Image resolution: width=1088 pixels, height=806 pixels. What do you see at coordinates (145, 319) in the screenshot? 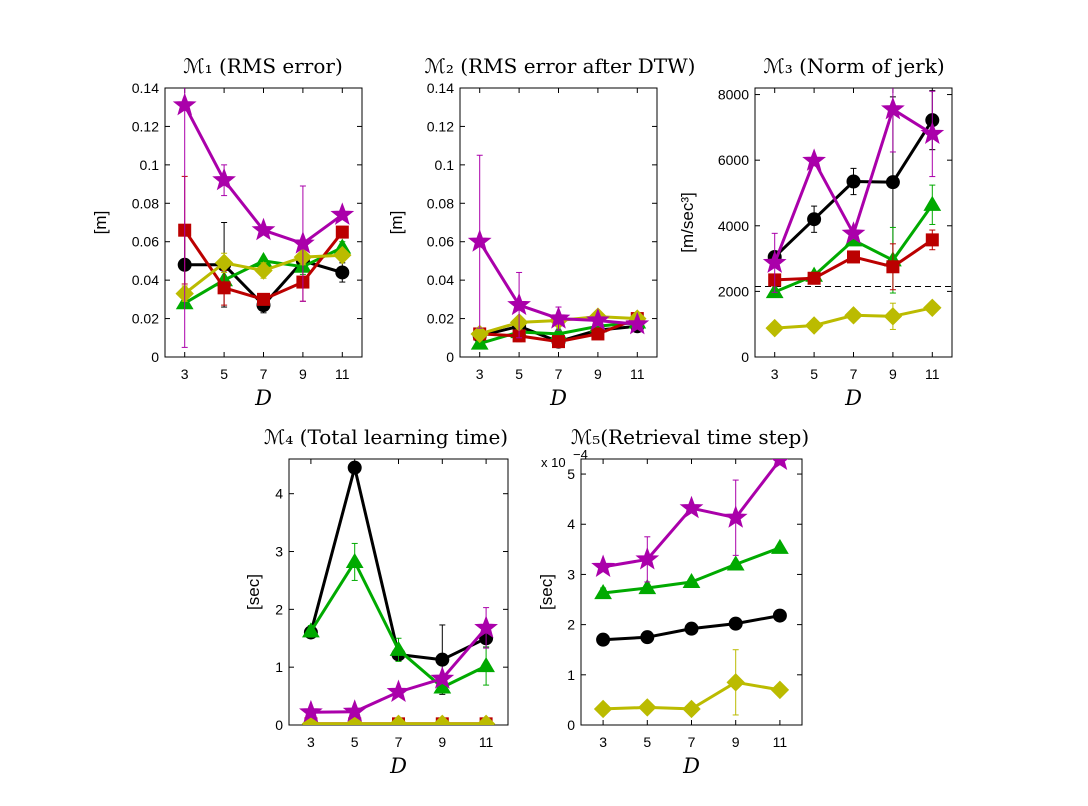
I see `y-tick-label: 0.02` at bounding box center [145, 319].